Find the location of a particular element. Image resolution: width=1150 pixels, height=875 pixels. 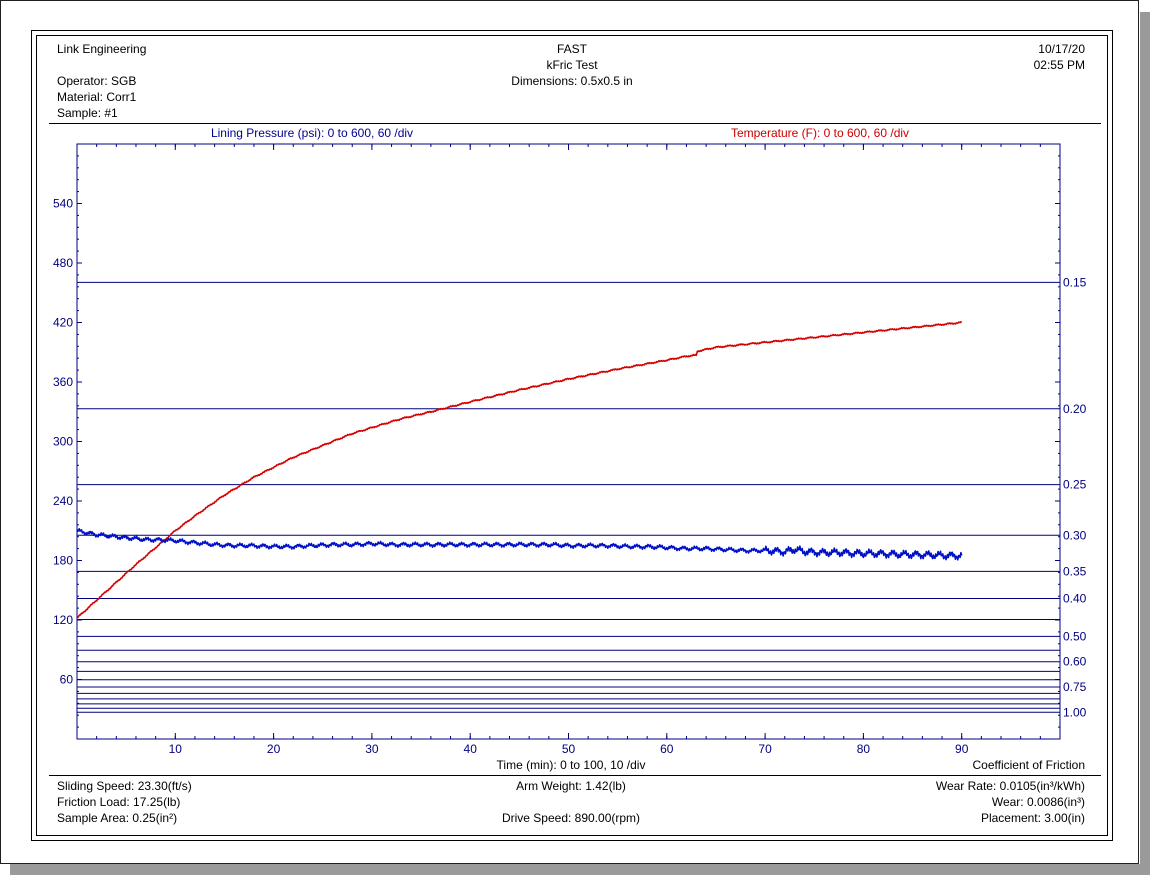

wear: Wear: 0.0086(in³) is located at coordinates (1038, 802).